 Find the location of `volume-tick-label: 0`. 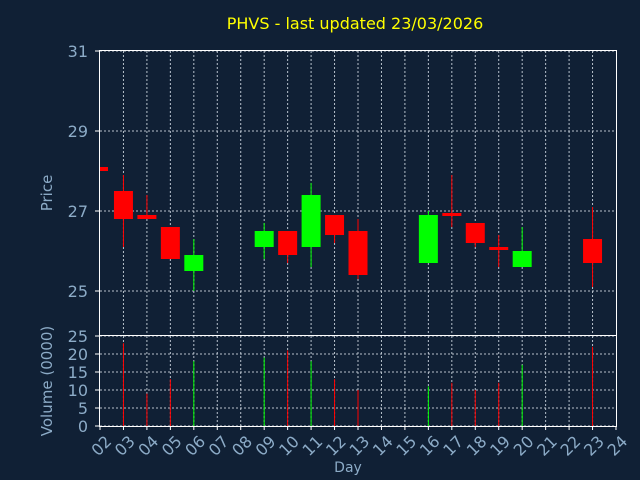

volume-tick-label: 0 is located at coordinates (83, 426).